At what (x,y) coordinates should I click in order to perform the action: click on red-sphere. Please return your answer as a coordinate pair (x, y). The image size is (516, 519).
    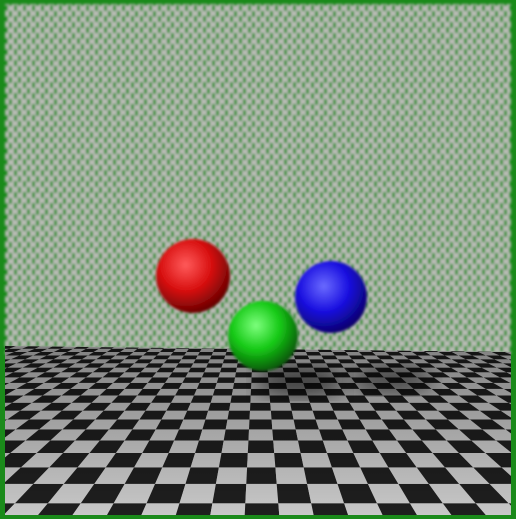
    Looking at the image, I should click on (193, 276).